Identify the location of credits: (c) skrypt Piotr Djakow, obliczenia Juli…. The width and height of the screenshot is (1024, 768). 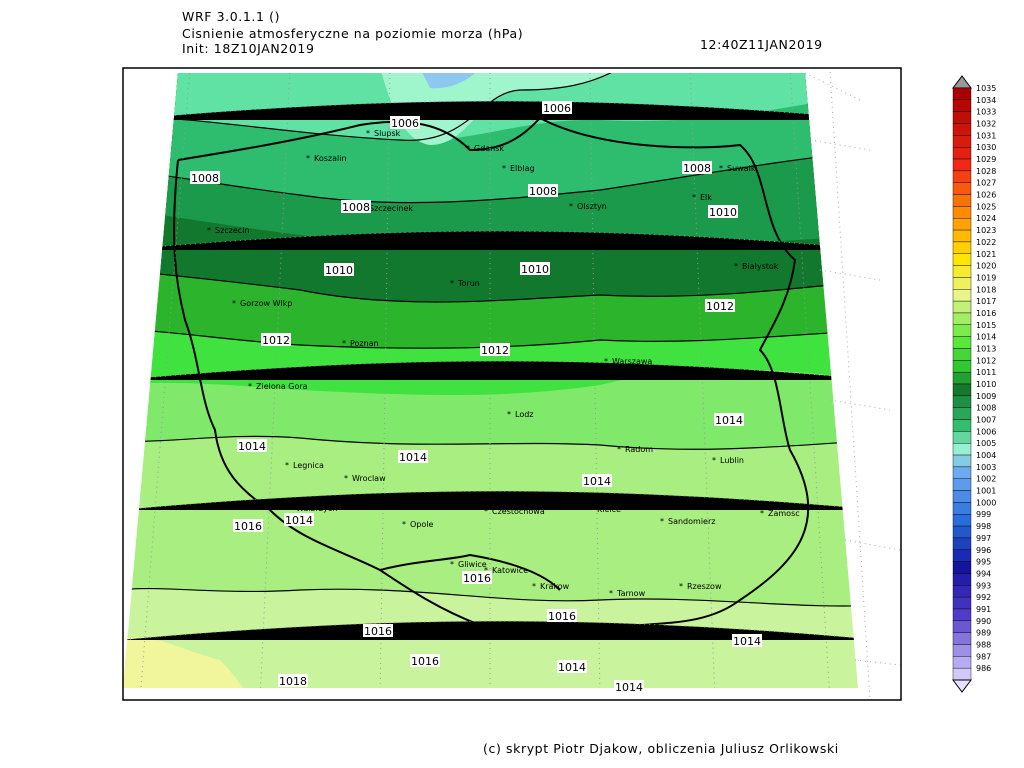
(661, 748).